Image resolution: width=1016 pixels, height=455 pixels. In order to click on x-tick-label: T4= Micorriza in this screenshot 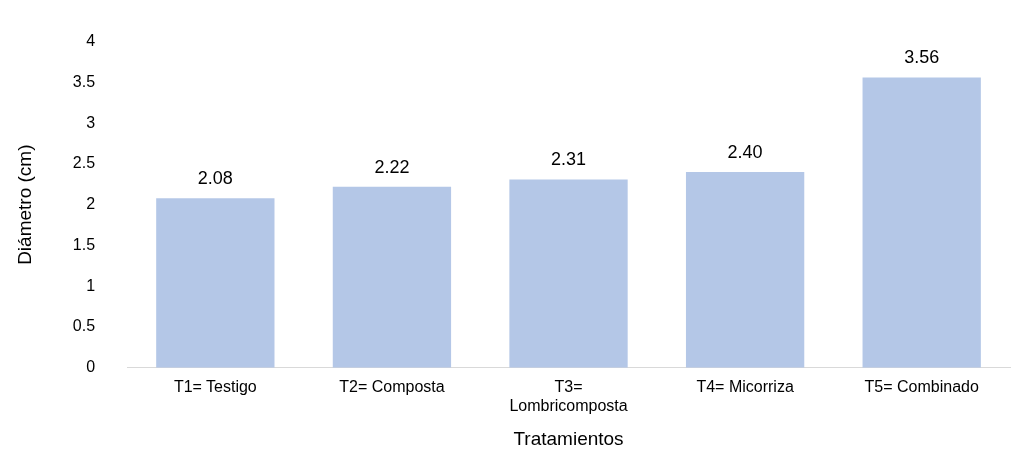, I will do `click(745, 386)`.